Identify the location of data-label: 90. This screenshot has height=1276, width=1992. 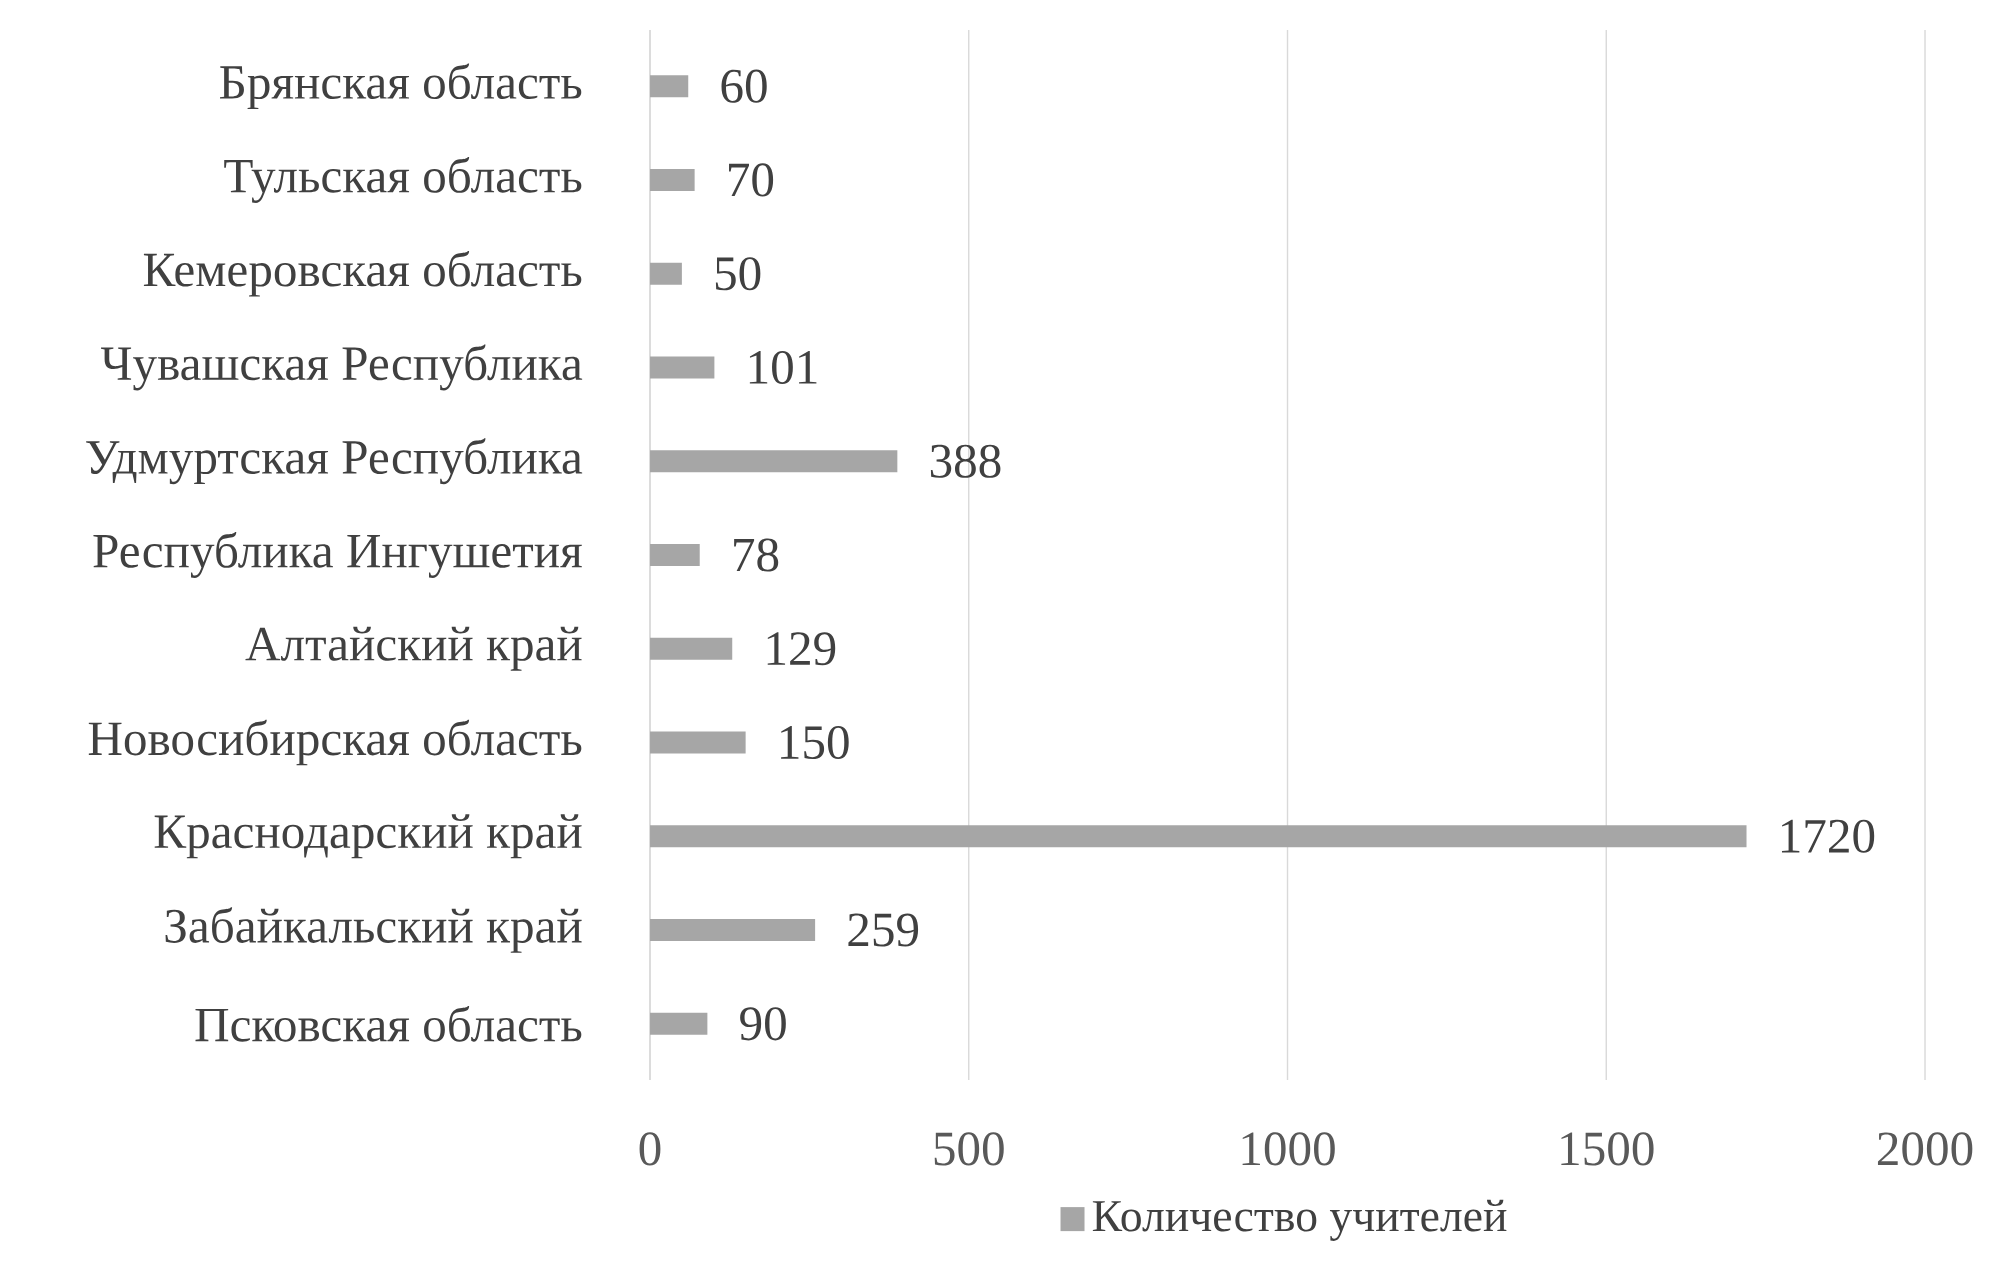
(763, 1024).